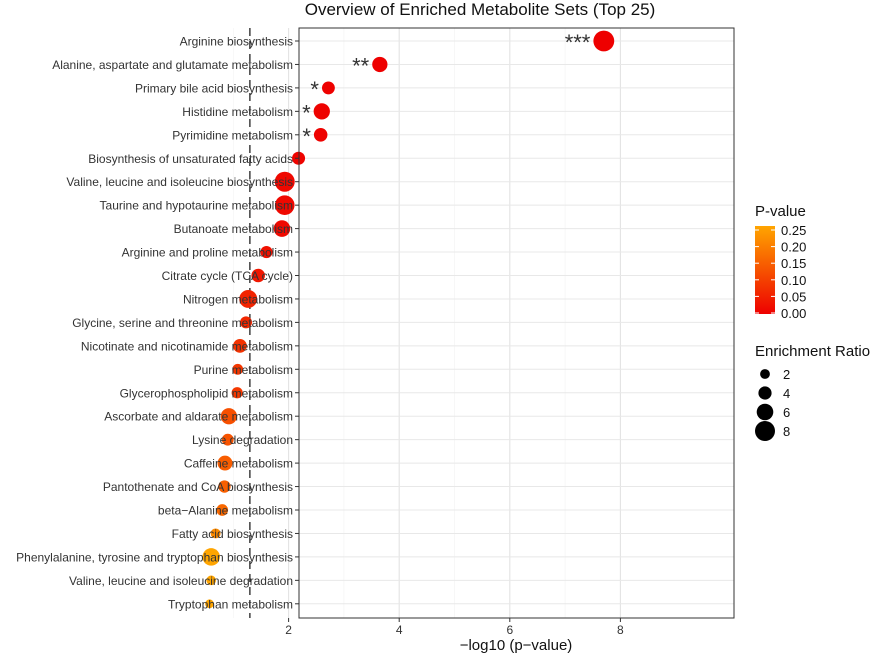 The height and width of the screenshot is (662, 886). I want to click on x-tick-label: 6, so click(509, 630).